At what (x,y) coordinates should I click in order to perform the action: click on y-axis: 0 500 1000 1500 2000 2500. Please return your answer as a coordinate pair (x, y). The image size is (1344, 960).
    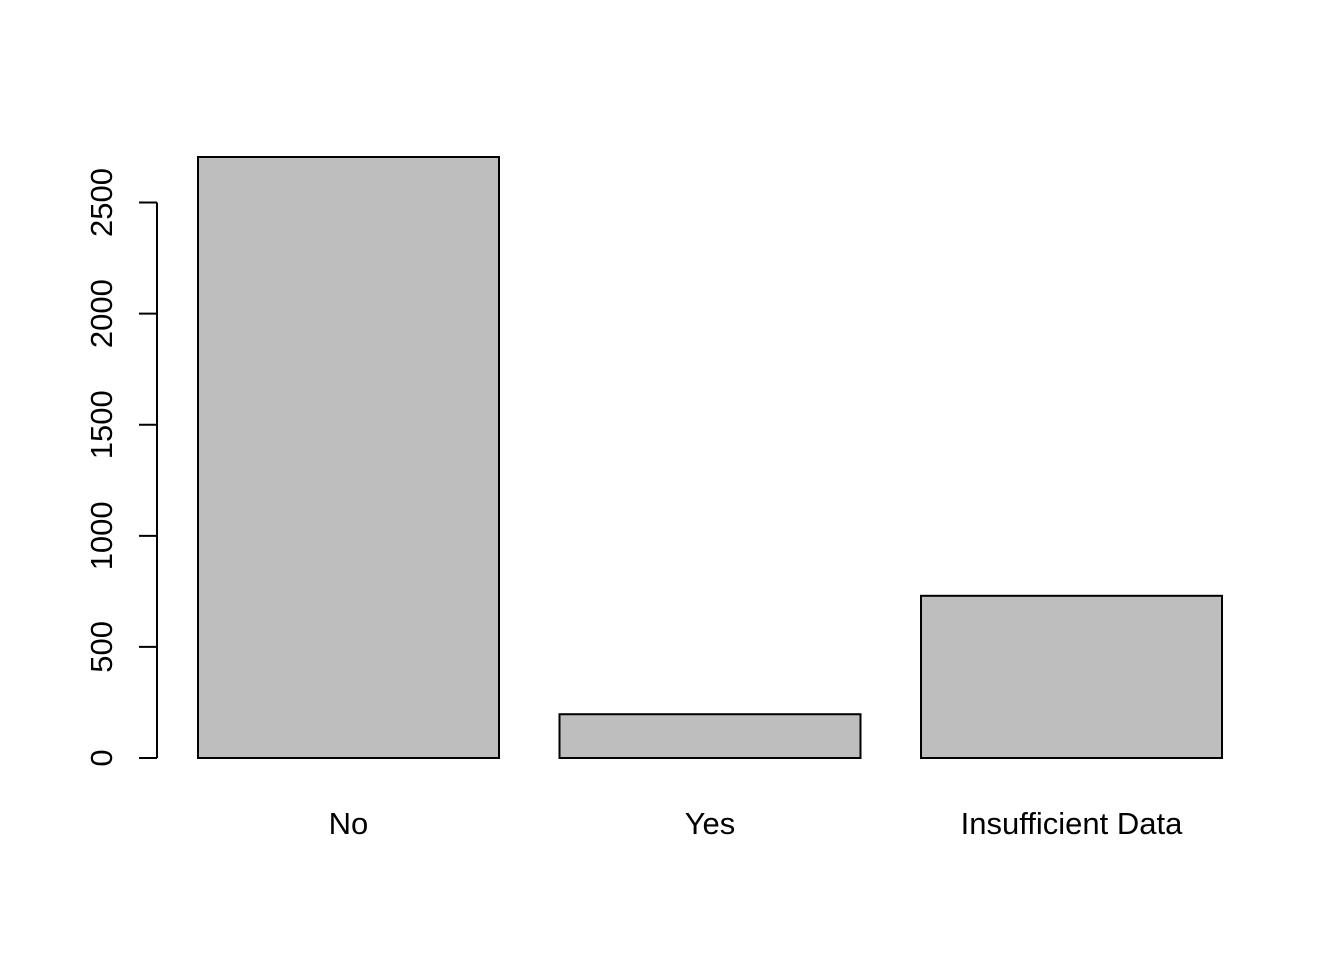
    Looking at the image, I should click on (121, 467).